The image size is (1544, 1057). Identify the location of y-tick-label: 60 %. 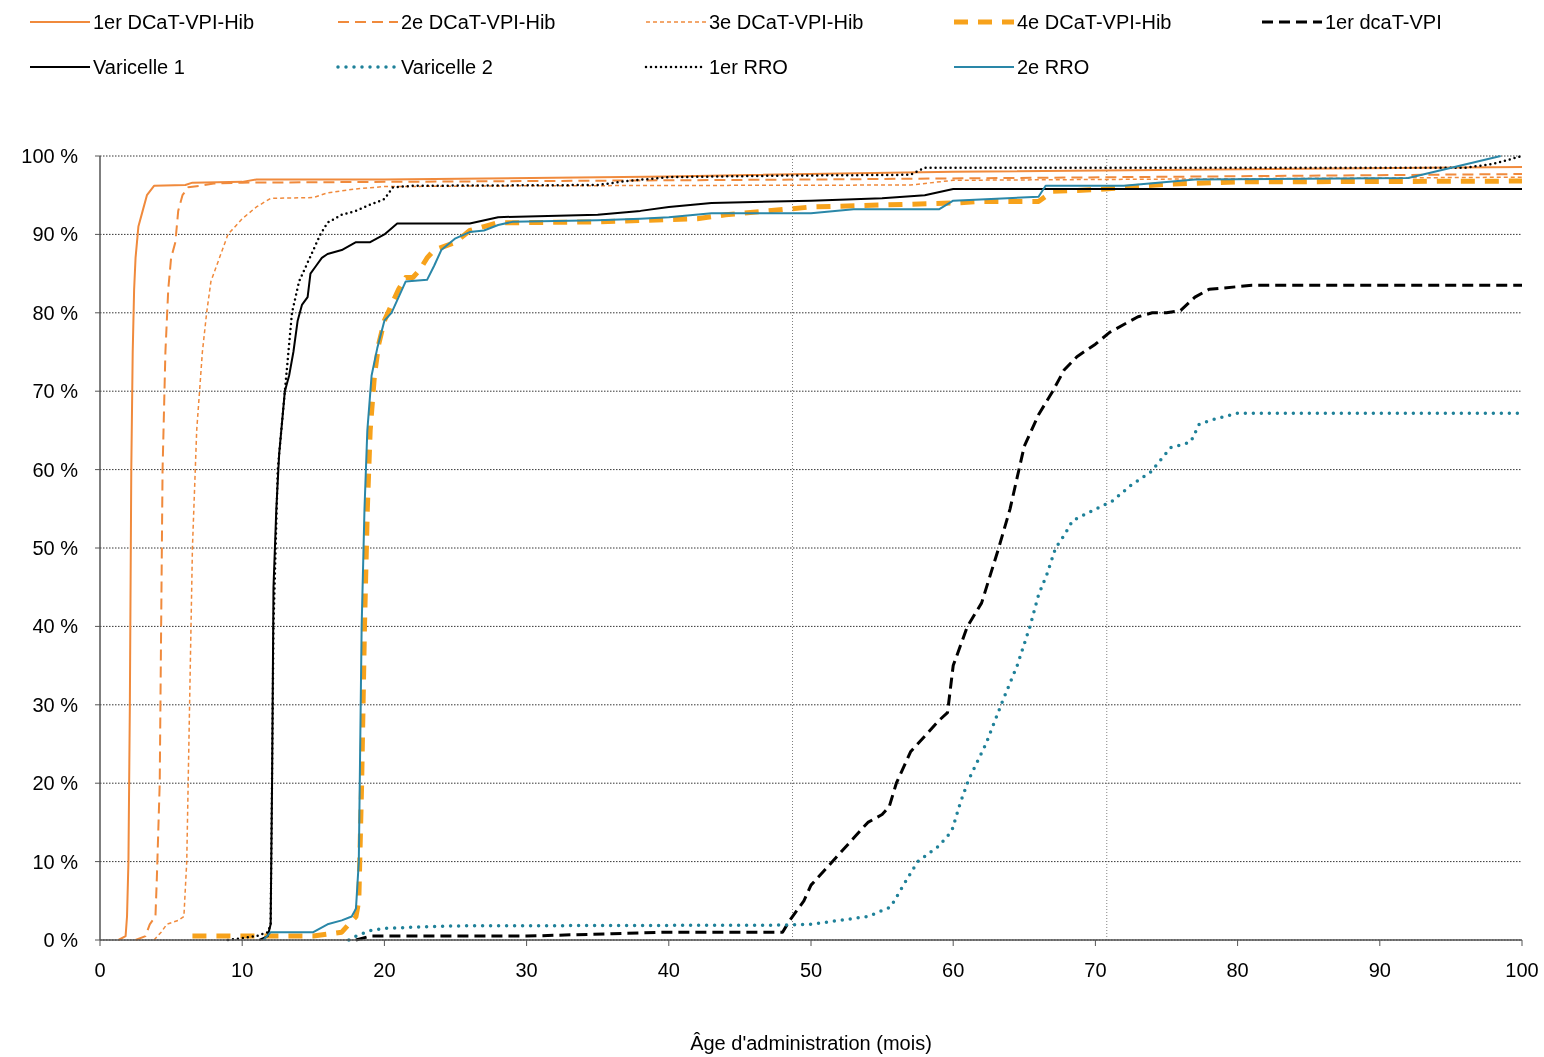
(55, 469).